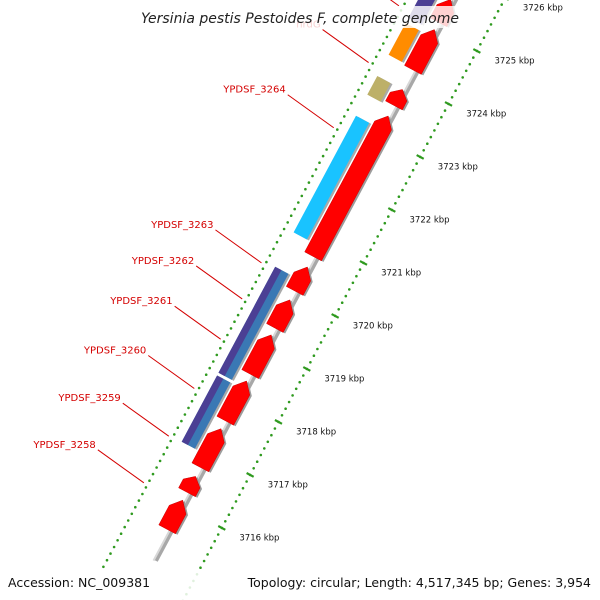 Image resolution: width=600 pixels, height=600 pixels. What do you see at coordinates (63, 445) in the screenshot?
I see `gene-label: YPDSF_3258` at bounding box center [63, 445].